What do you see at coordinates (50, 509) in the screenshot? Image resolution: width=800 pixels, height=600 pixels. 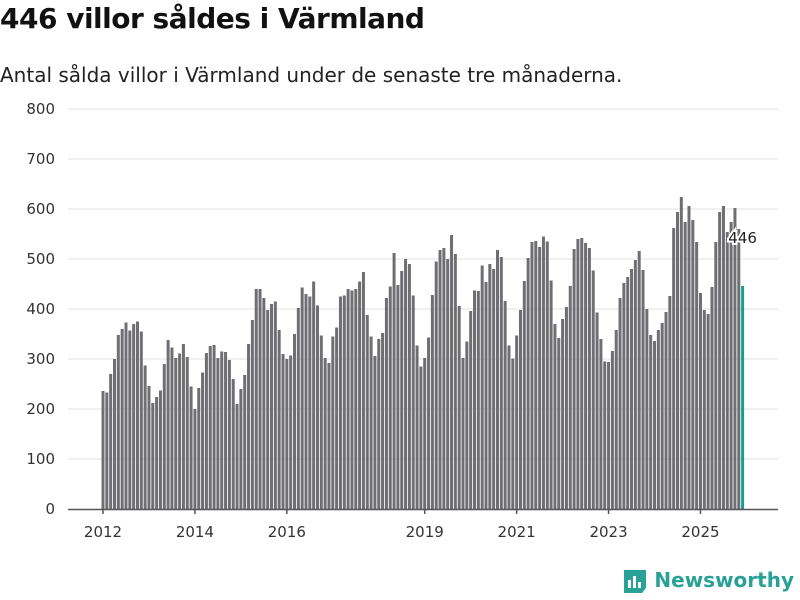 I see `y-tick-label: 0` at bounding box center [50, 509].